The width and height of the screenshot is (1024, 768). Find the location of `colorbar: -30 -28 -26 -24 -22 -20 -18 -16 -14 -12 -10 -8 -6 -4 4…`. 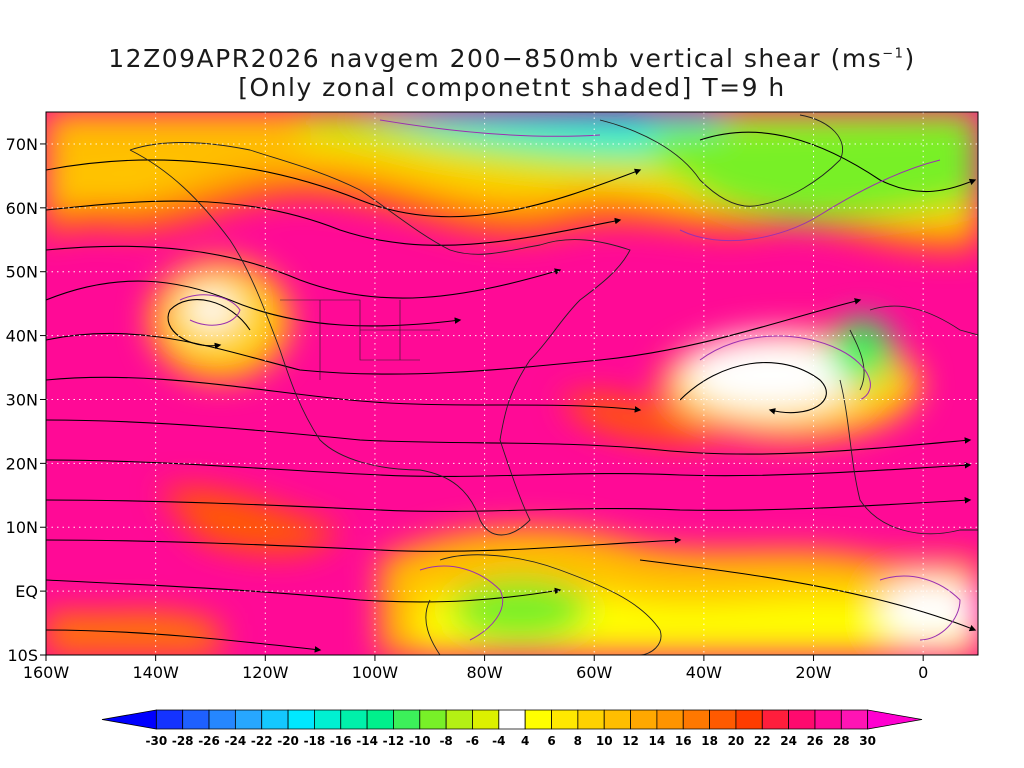

colorbar: -30 -28 -26 -24 -22 -20 -18 -16 -14 -12 -10 -8 -6 -4 4… is located at coordinates (512, 728).